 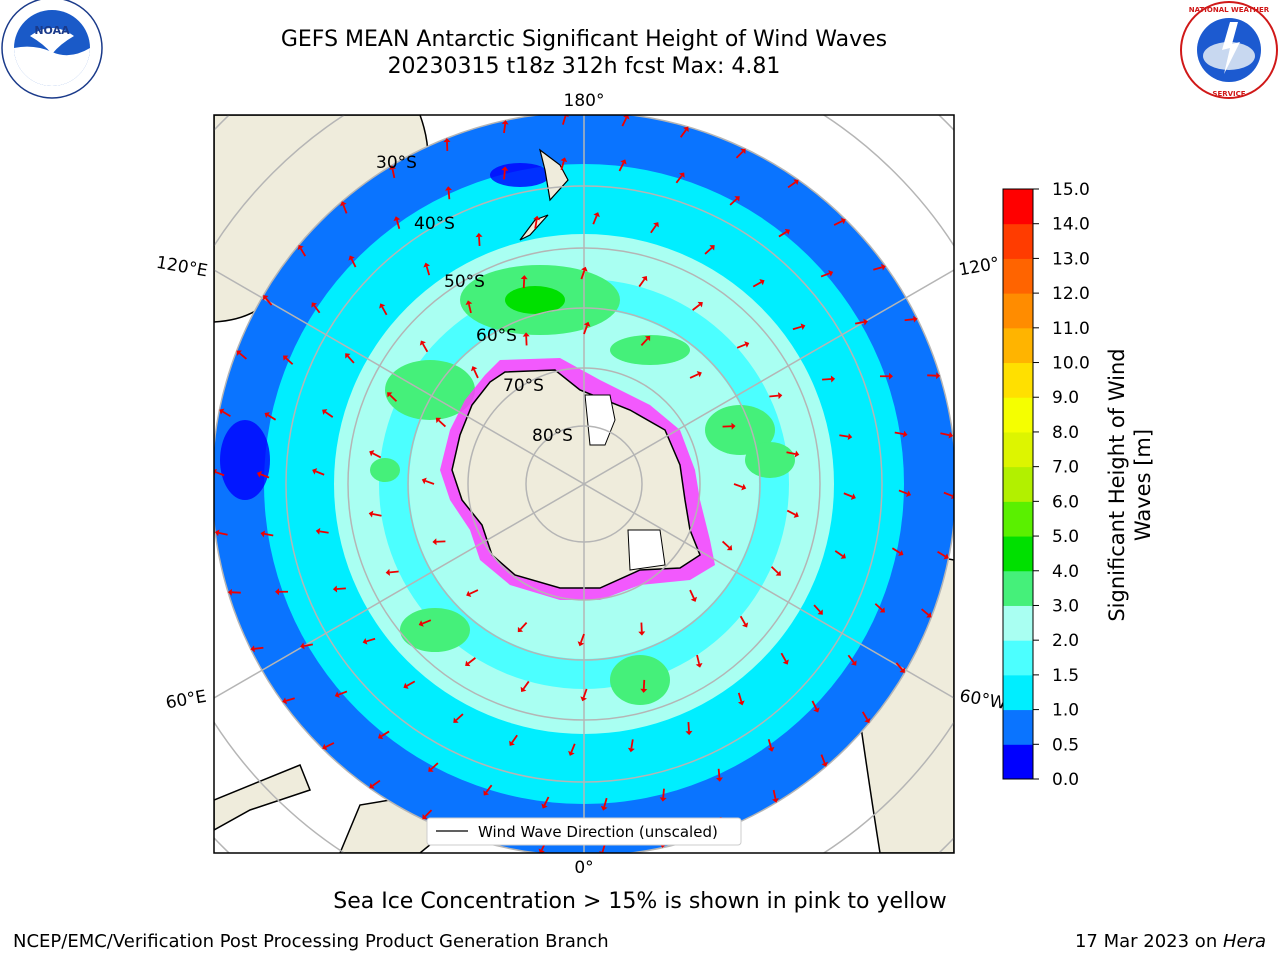 What do you see at coordinates (1071, 294) in the screenshot?
I see `colorbar-tick-label: 12.0` at bounding box center [1071, 294].